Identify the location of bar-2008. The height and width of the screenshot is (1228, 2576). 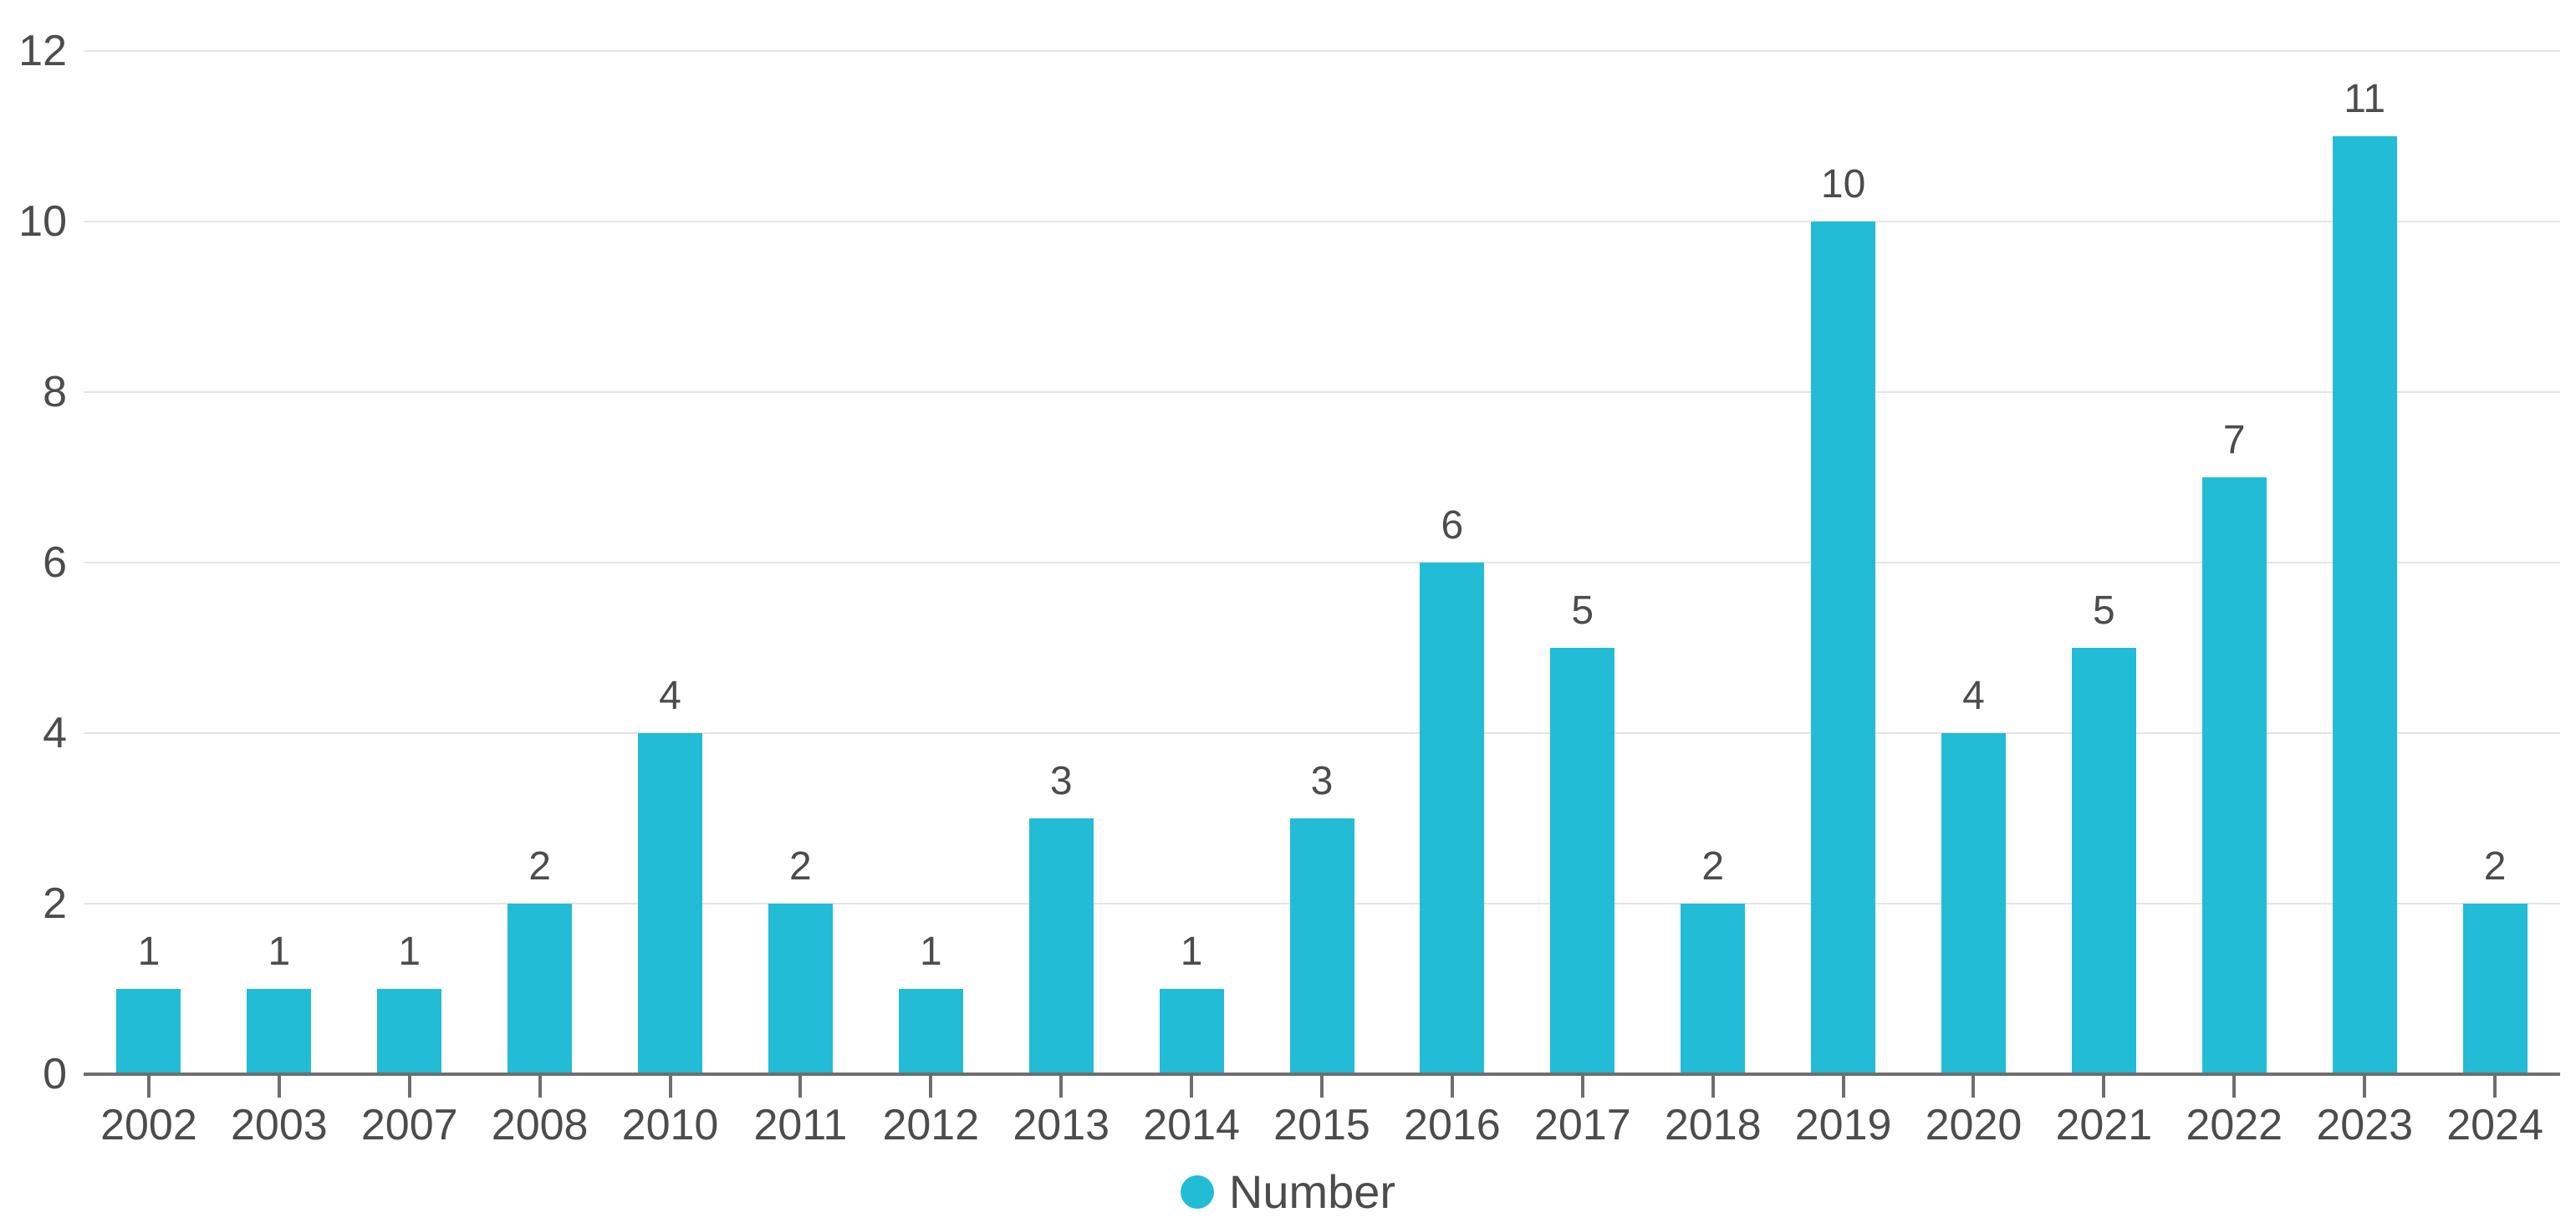
(540, 989).